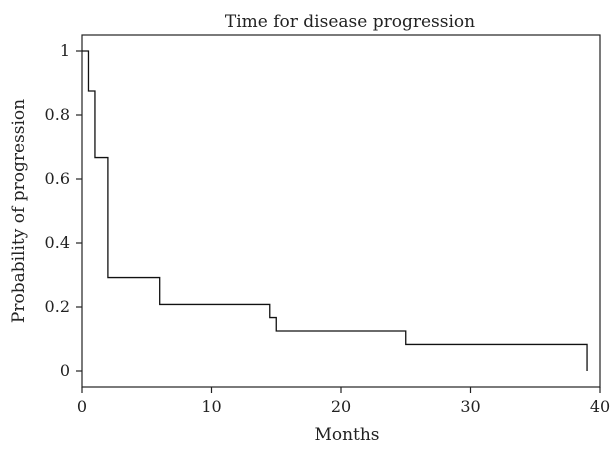 Image resolution: width=611 pixels, height=449 pixels. I want to click on x-tick-label: 10, so click(211, 406).